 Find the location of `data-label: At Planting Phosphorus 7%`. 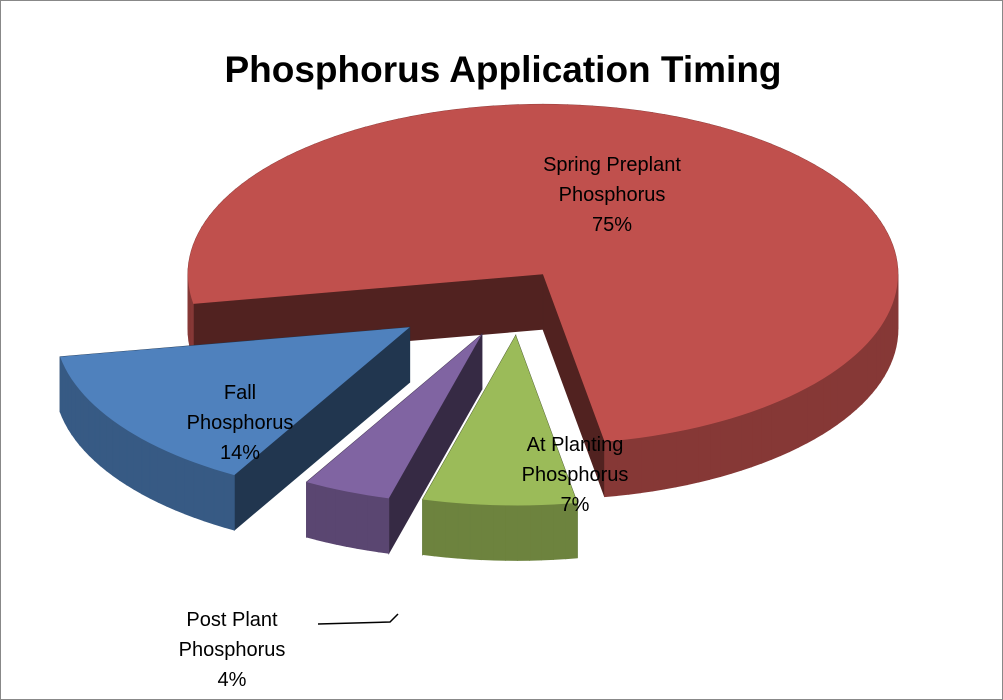

data-label: At Planting Phosphorus 7% is located at coordinates (575, 475).